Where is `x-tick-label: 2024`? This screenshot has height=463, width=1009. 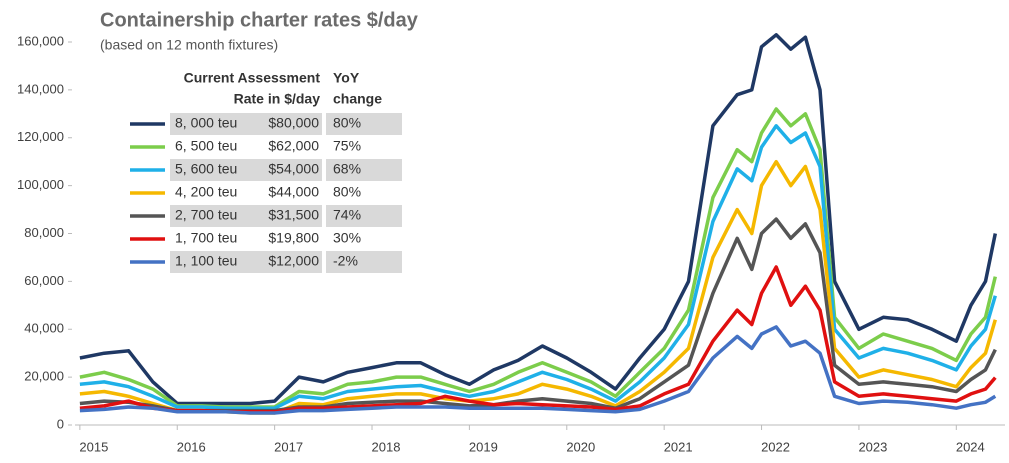 x-tick-label: 2024 is located at coordinates (970, 446).